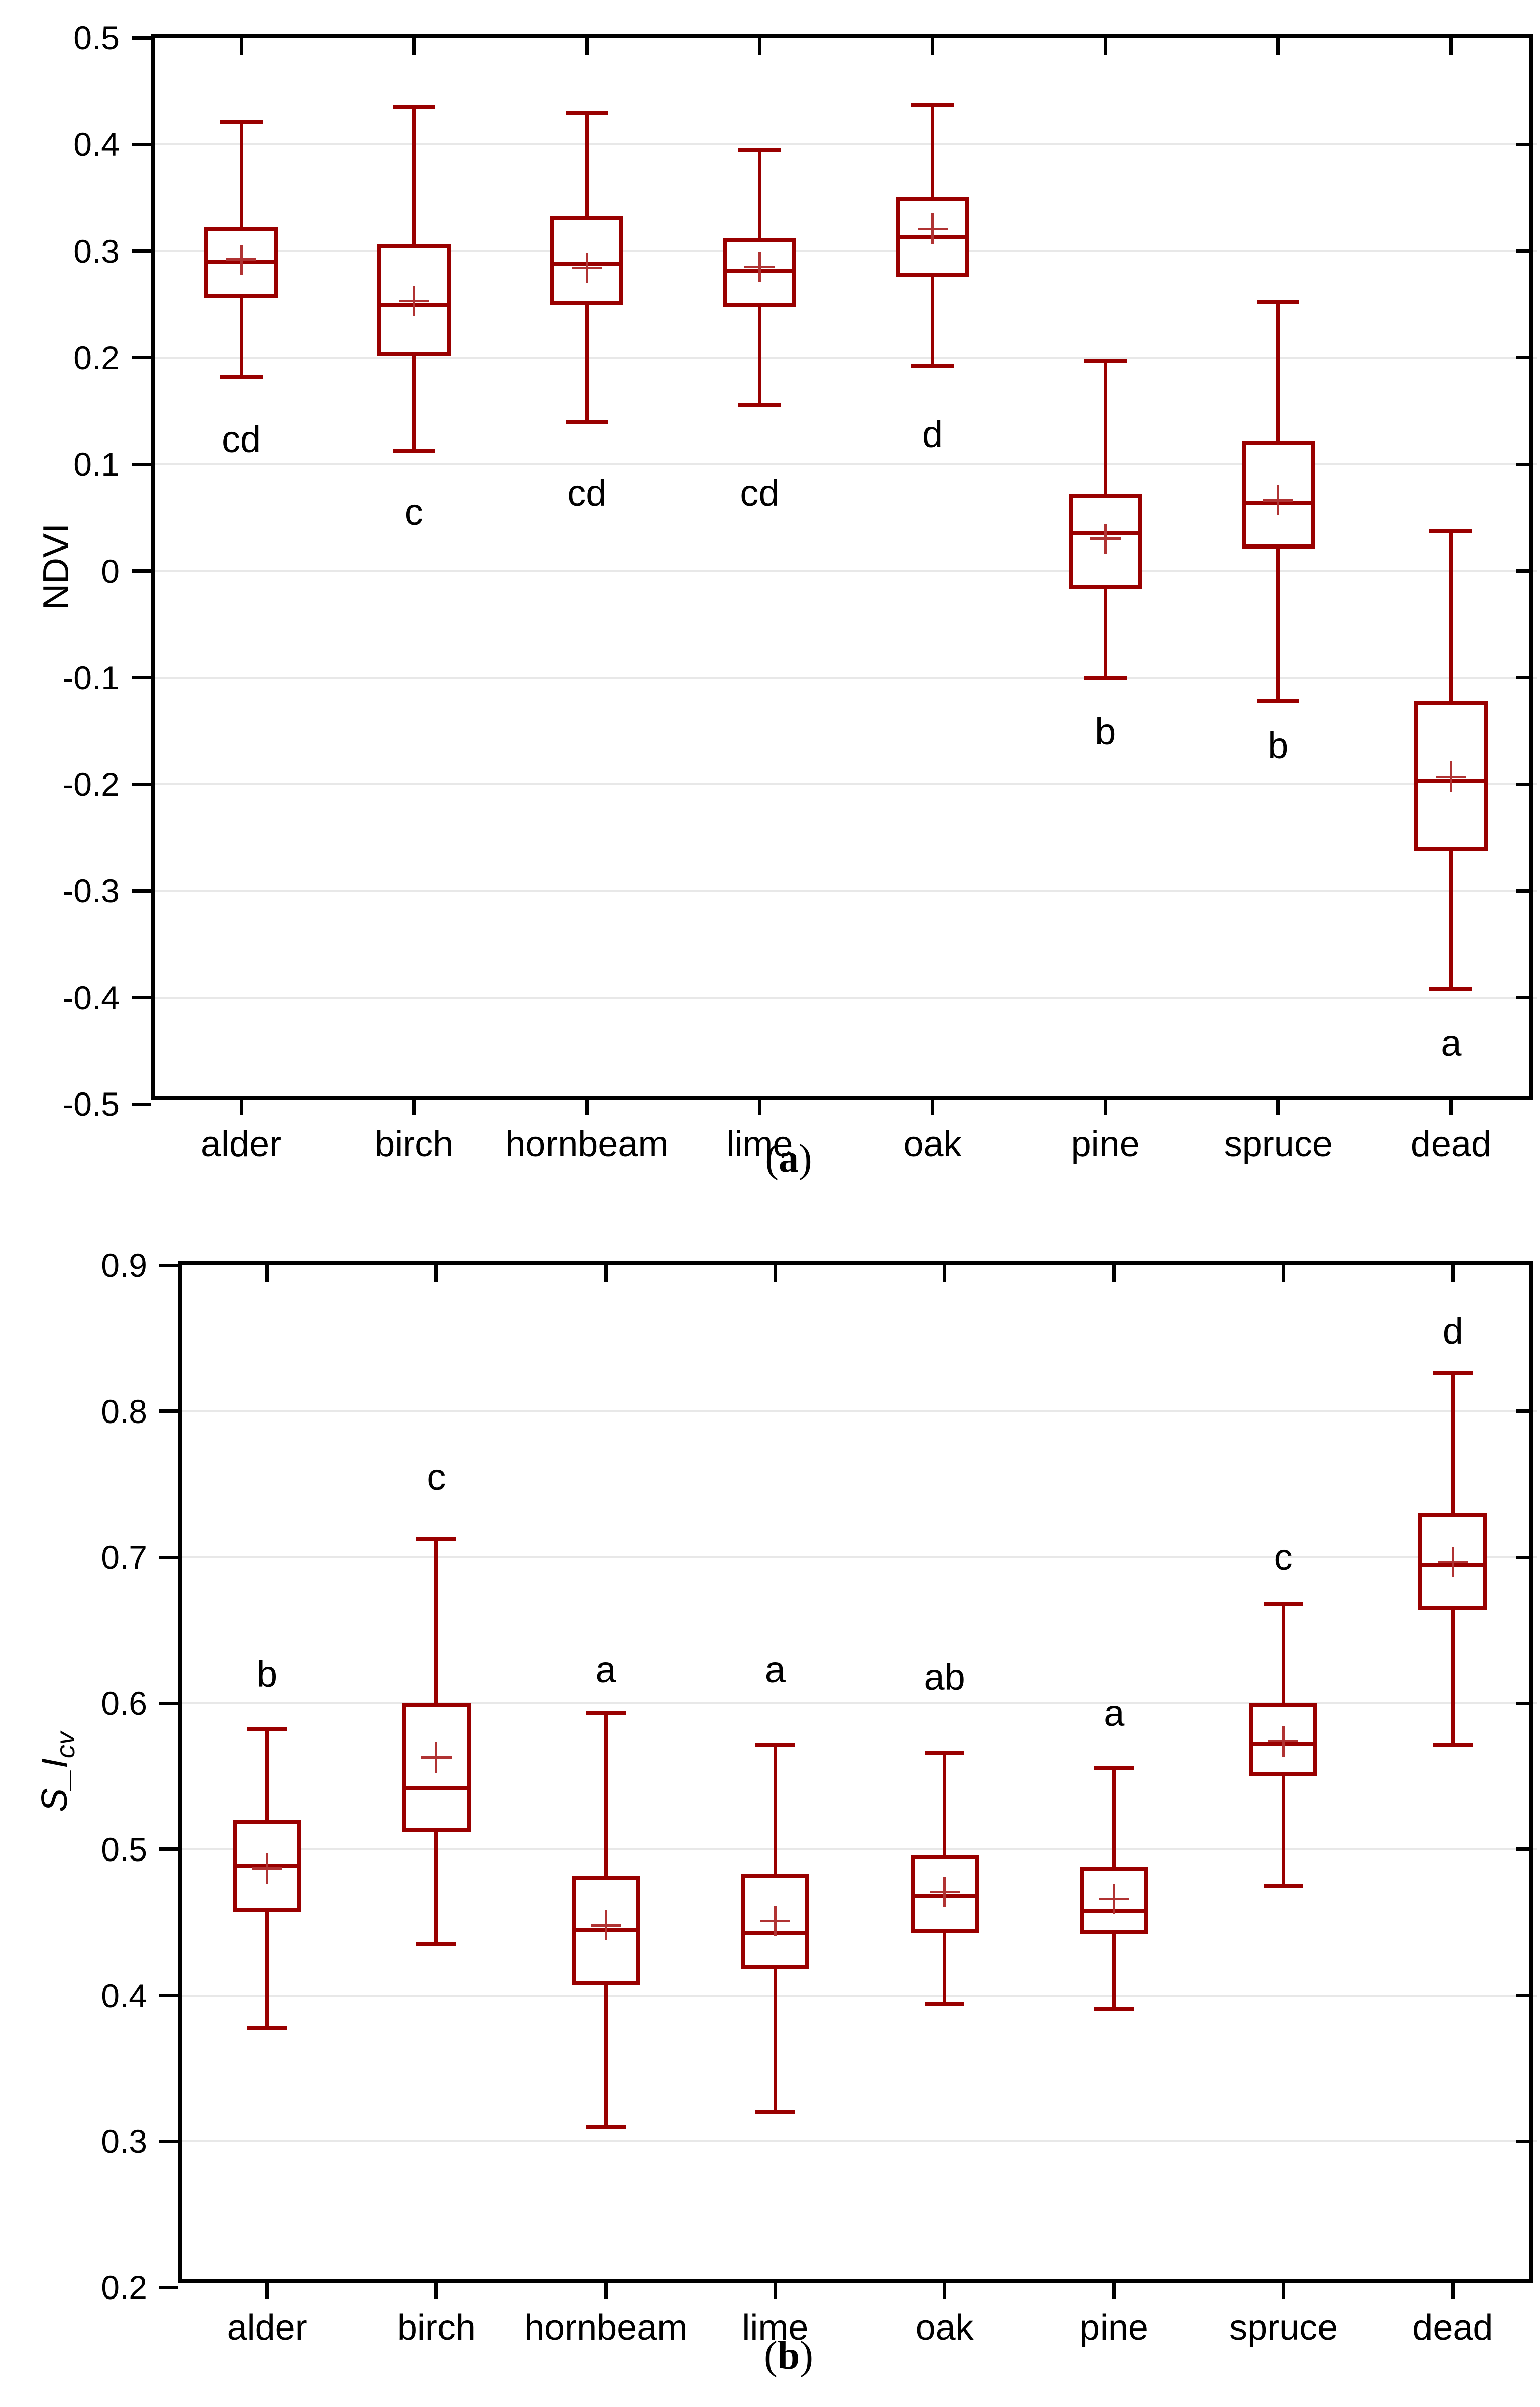 This screenshot has width=1540, height=2407. Describe the element at coordinates (91, 1104) in the screenshot. I see `y-tick-label: -0.5` at that location.